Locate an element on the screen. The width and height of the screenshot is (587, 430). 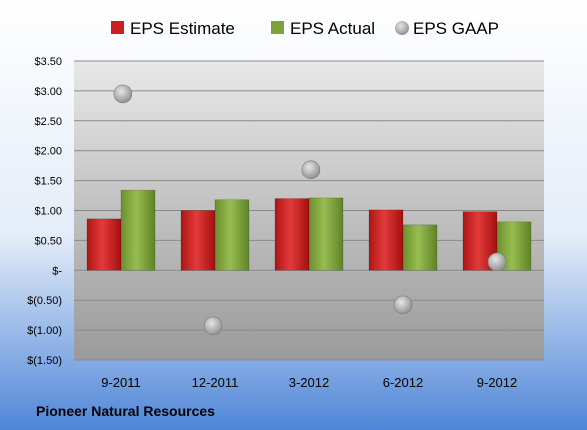
y-tick-label: $3.50 is located at coordinates (48, 62).